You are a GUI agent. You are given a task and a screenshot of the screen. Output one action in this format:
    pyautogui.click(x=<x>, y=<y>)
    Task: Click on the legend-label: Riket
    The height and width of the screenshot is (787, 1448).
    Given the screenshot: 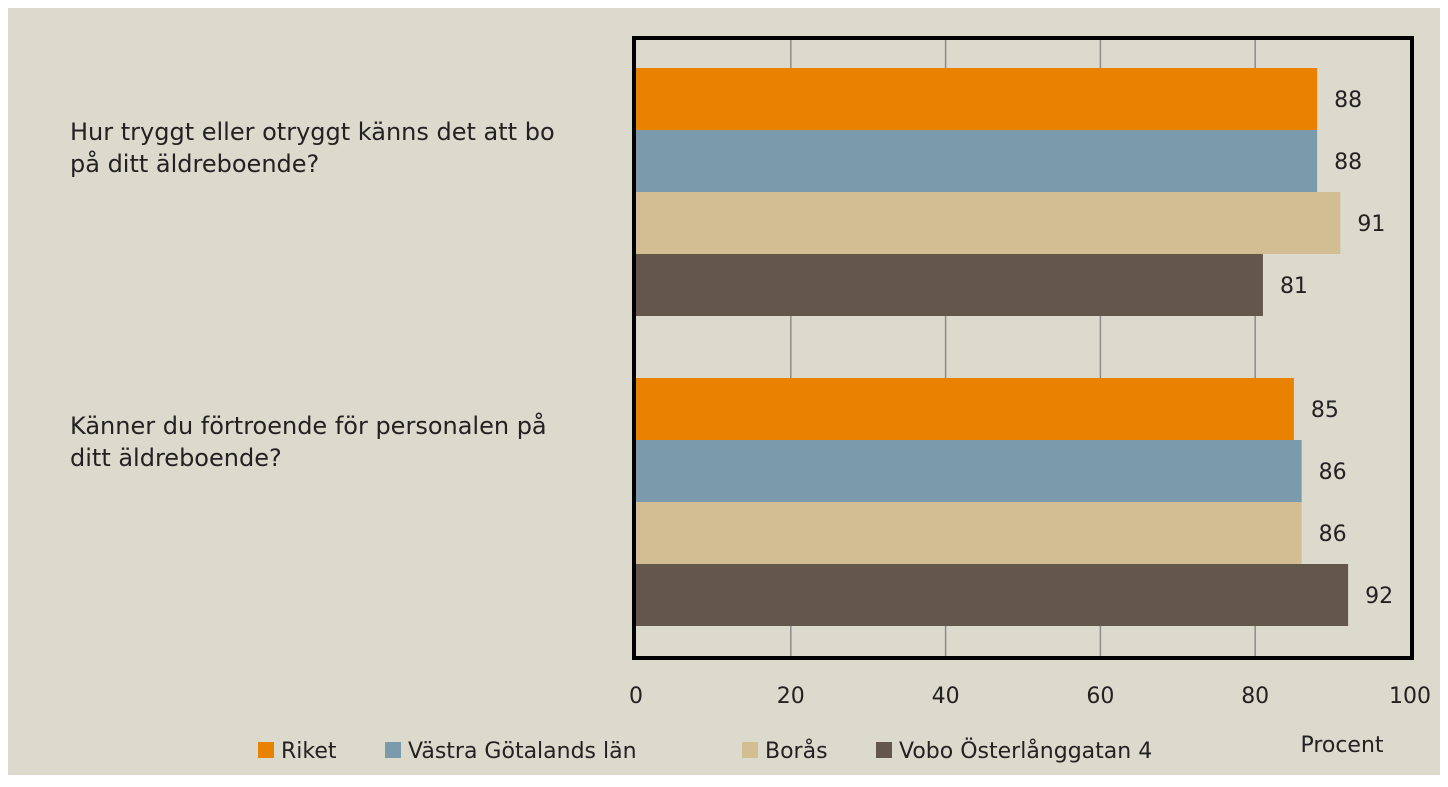 What is the action you would take?
    pyautogui.click(x=309, y=751)
    